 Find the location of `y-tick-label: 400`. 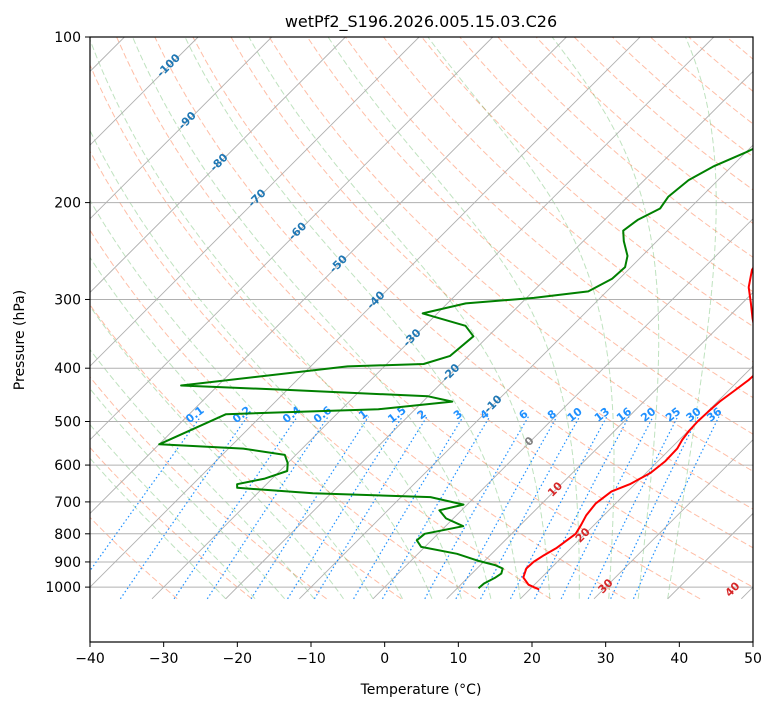

y-tick-label: 400 is located at coordinates (67, 369).